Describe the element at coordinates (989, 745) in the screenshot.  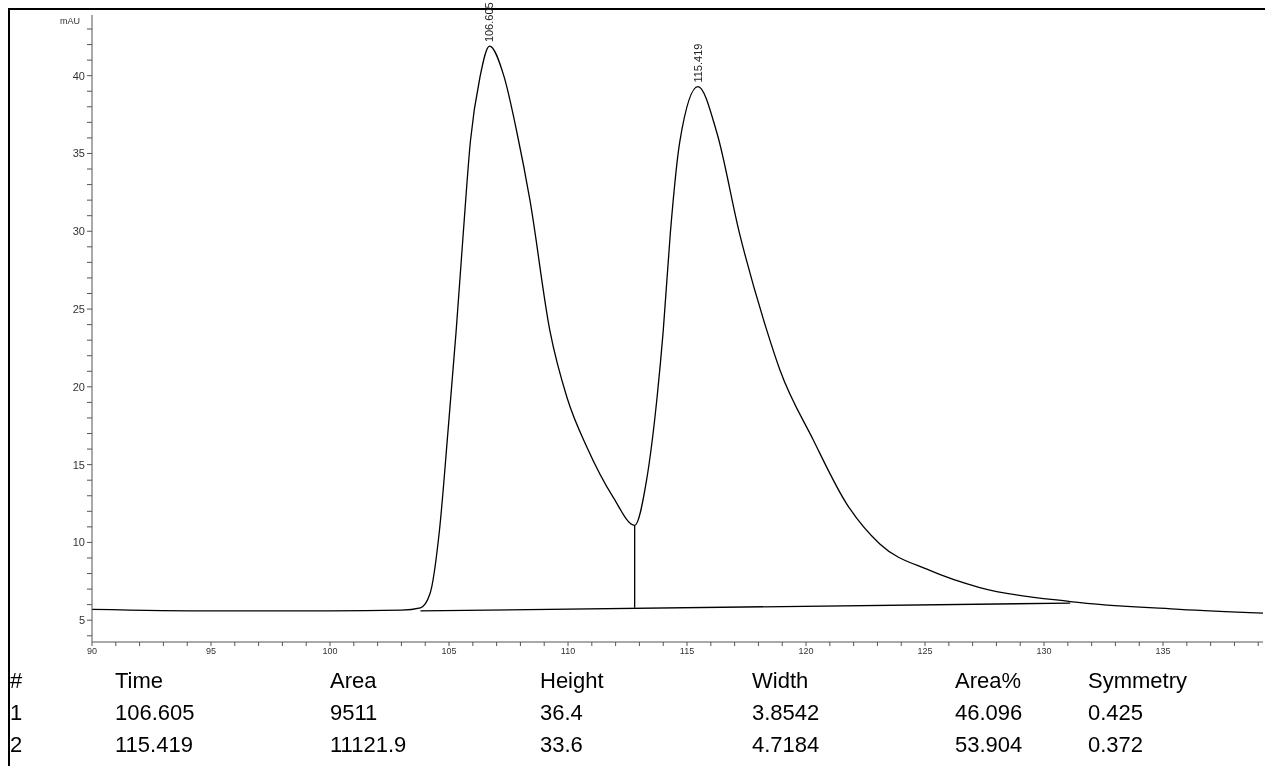
I see `text: 53.904` at that location.